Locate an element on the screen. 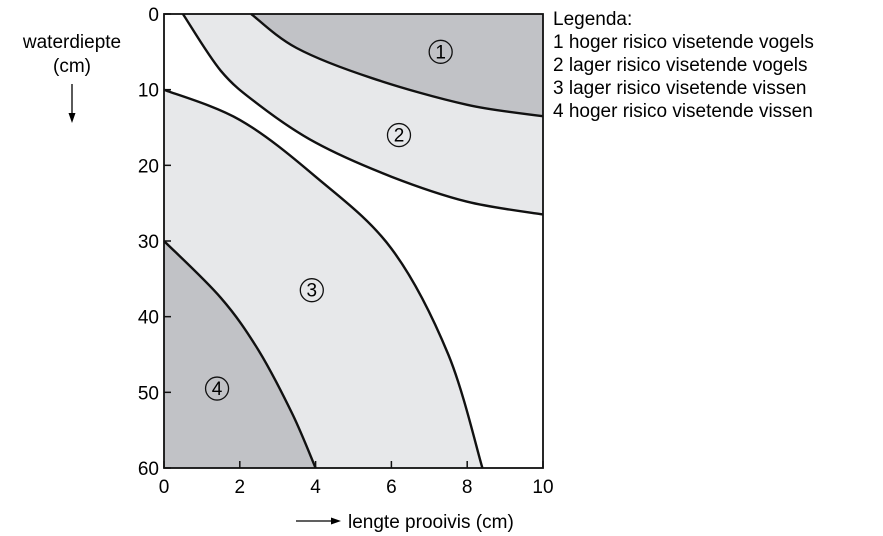 This screenshot has width=883, height=536. y-axis-label: waterdiepte is located at coordinates (71, 42).